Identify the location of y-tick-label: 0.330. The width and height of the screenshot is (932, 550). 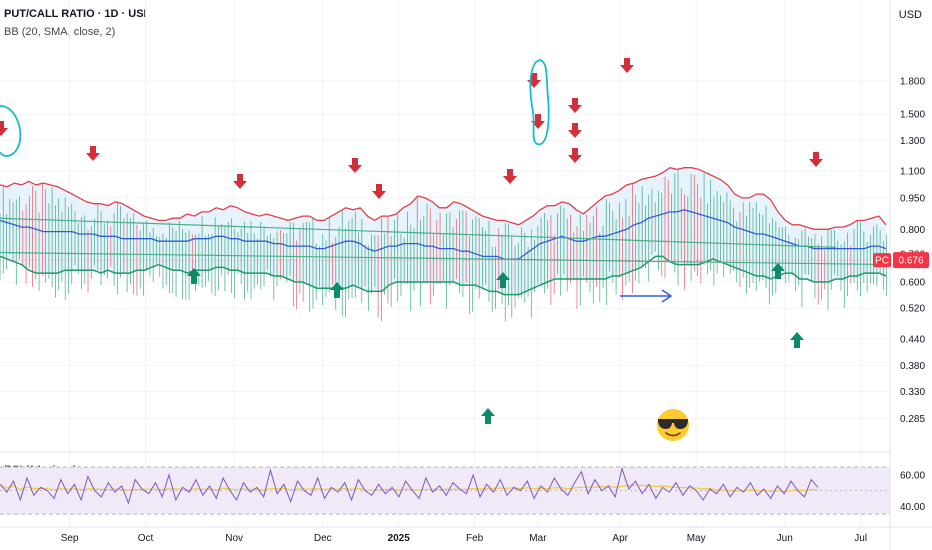
(912, 392).